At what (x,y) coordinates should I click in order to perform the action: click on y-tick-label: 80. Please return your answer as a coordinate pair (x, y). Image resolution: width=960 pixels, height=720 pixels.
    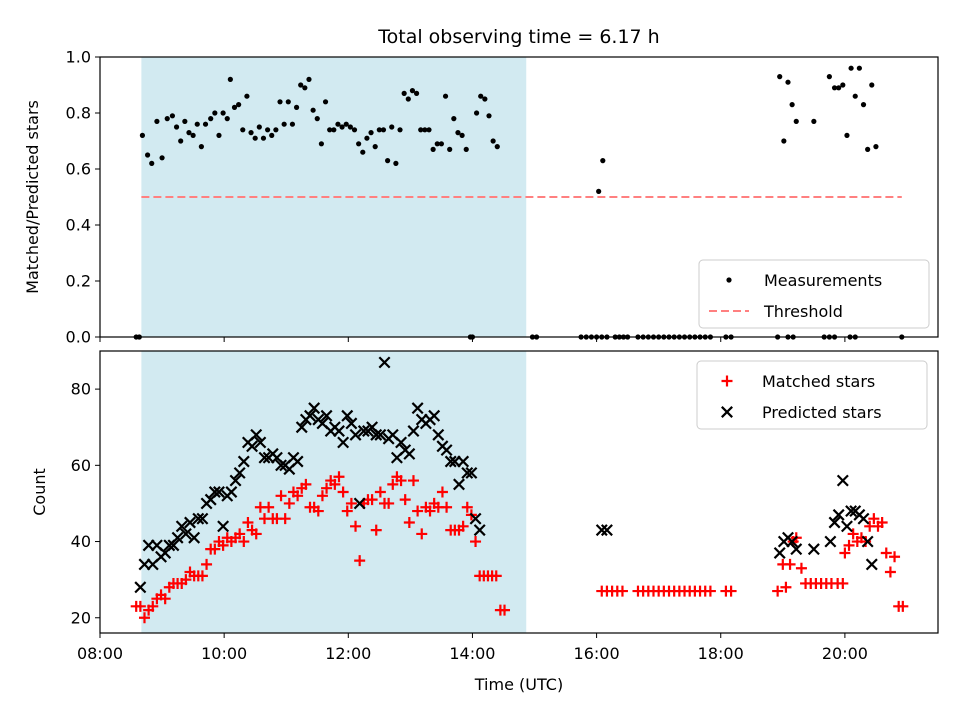
    Looking at the image, I should click on (81, 389).